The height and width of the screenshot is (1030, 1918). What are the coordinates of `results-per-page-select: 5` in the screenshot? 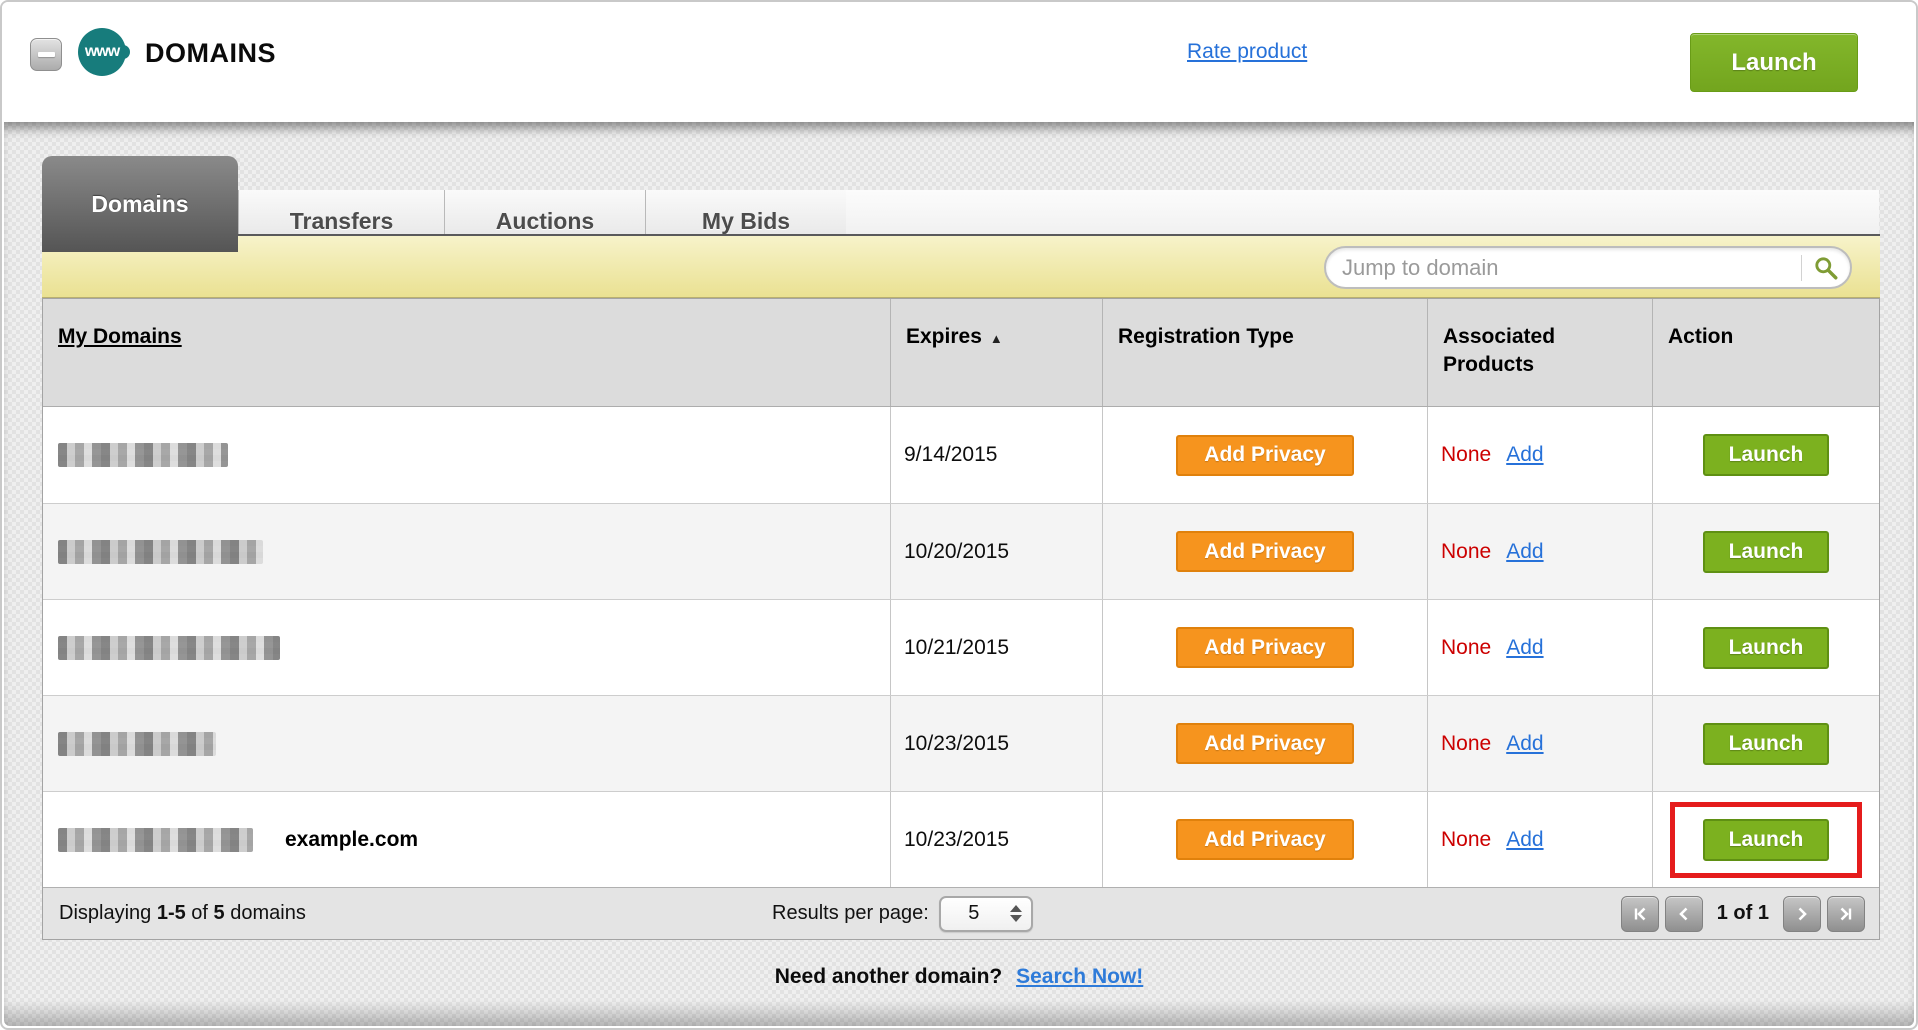 It's located at (985, 913).